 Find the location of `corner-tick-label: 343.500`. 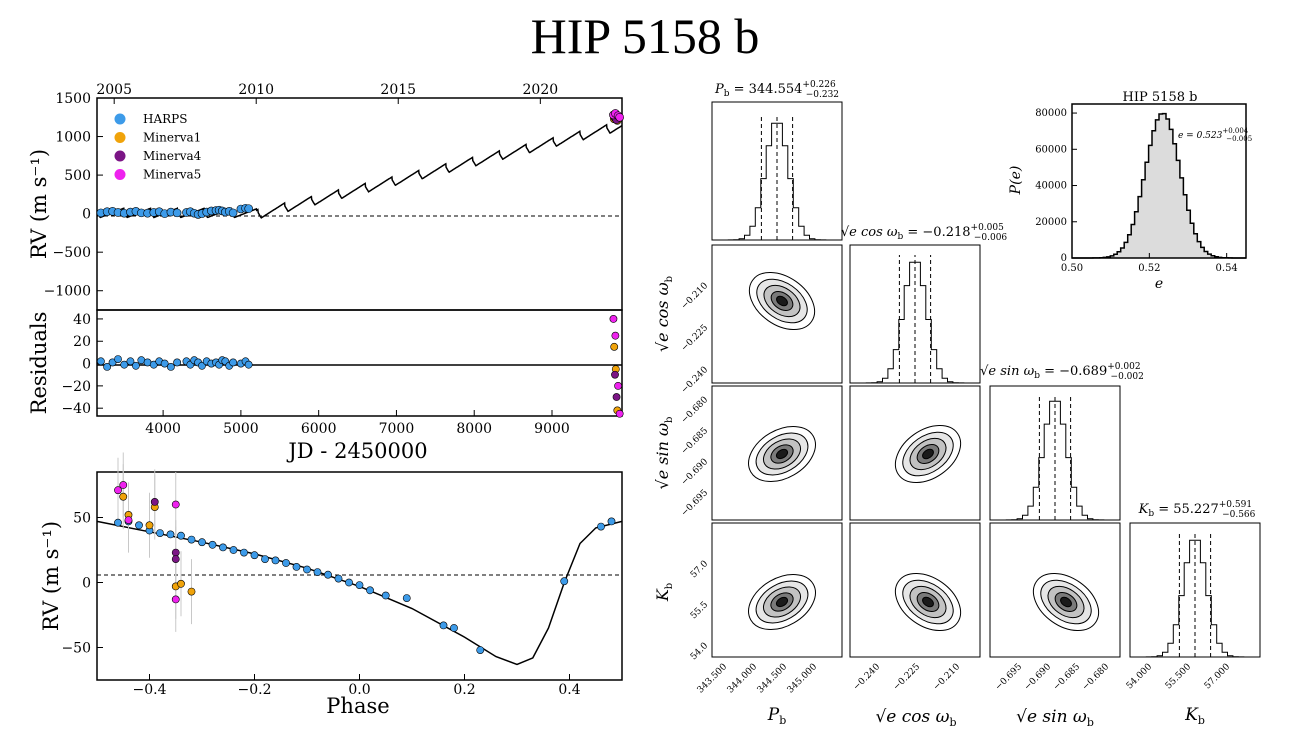

corner-tick-label: 343.500 is located at coordinates (713, 679).